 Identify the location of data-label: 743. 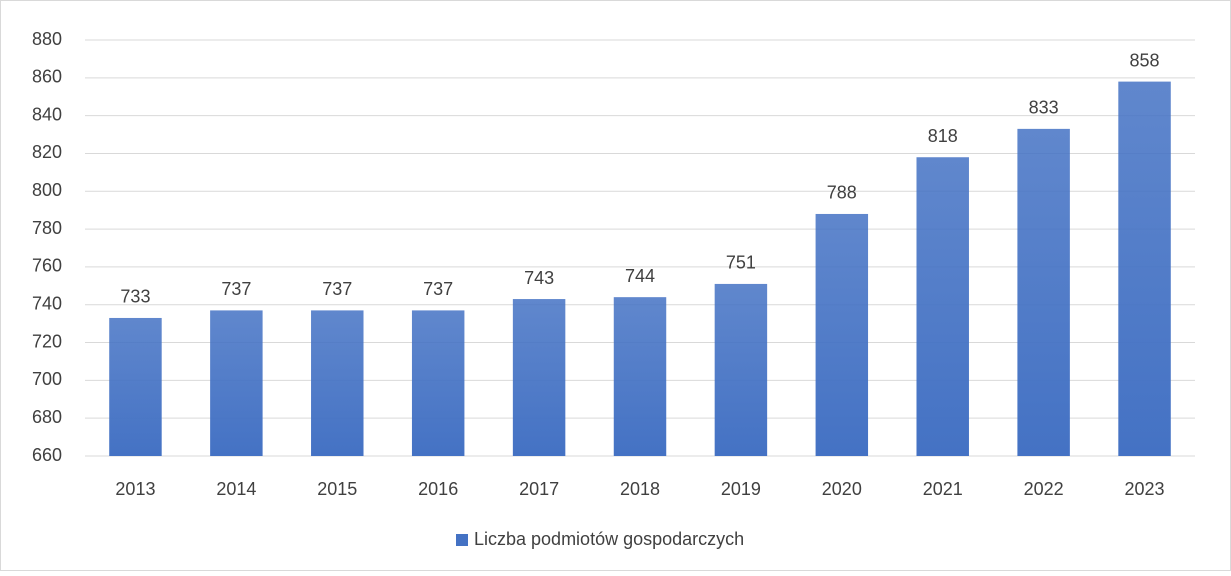
(539, 278).